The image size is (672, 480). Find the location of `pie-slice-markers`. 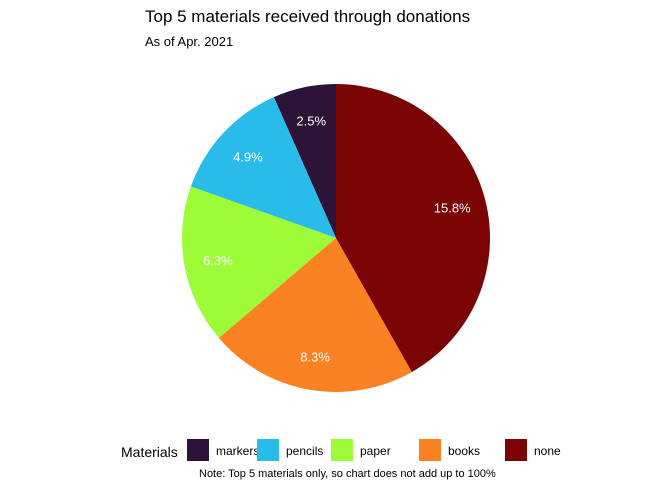

pie-slice-markers is located at coordinates (304, 161).